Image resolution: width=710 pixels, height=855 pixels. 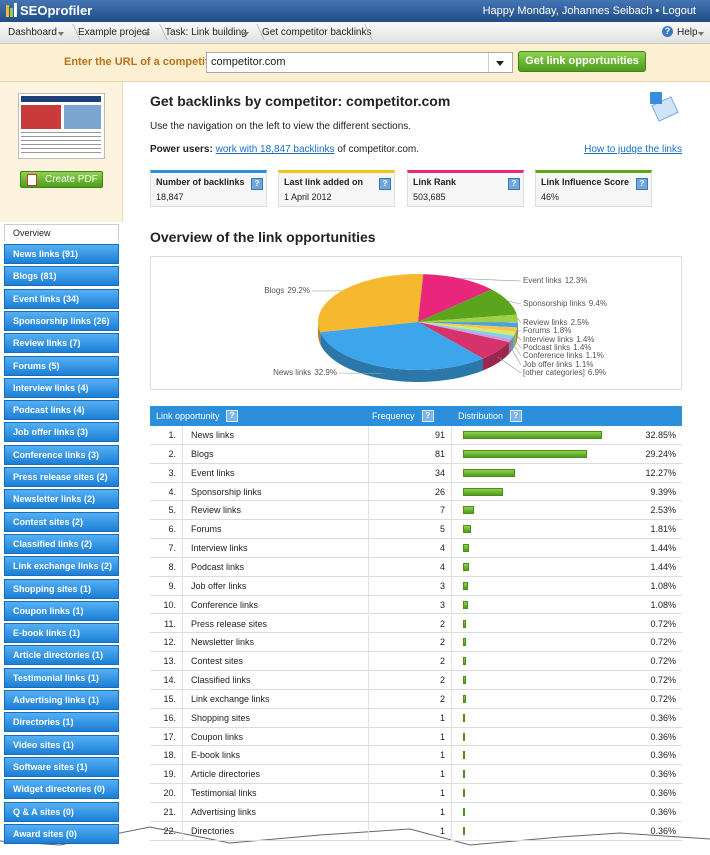 What do you see at coordinates (61, 700) in the screenshot?
I see `nav-item: Advertising links (1)` at bounding box center [61, 700].